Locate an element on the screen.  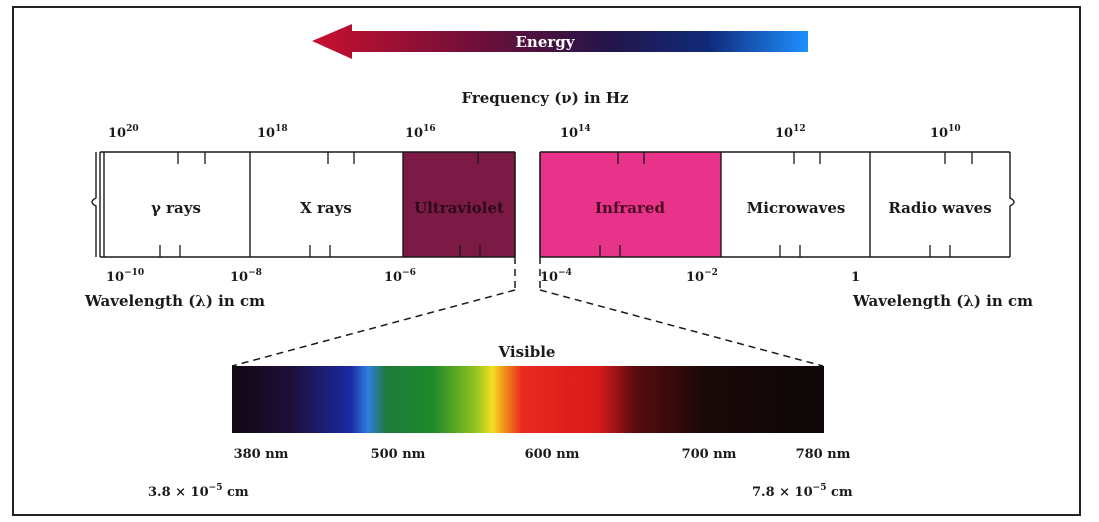
frequency-tick: 1014 is located at coordinates (575, 132).